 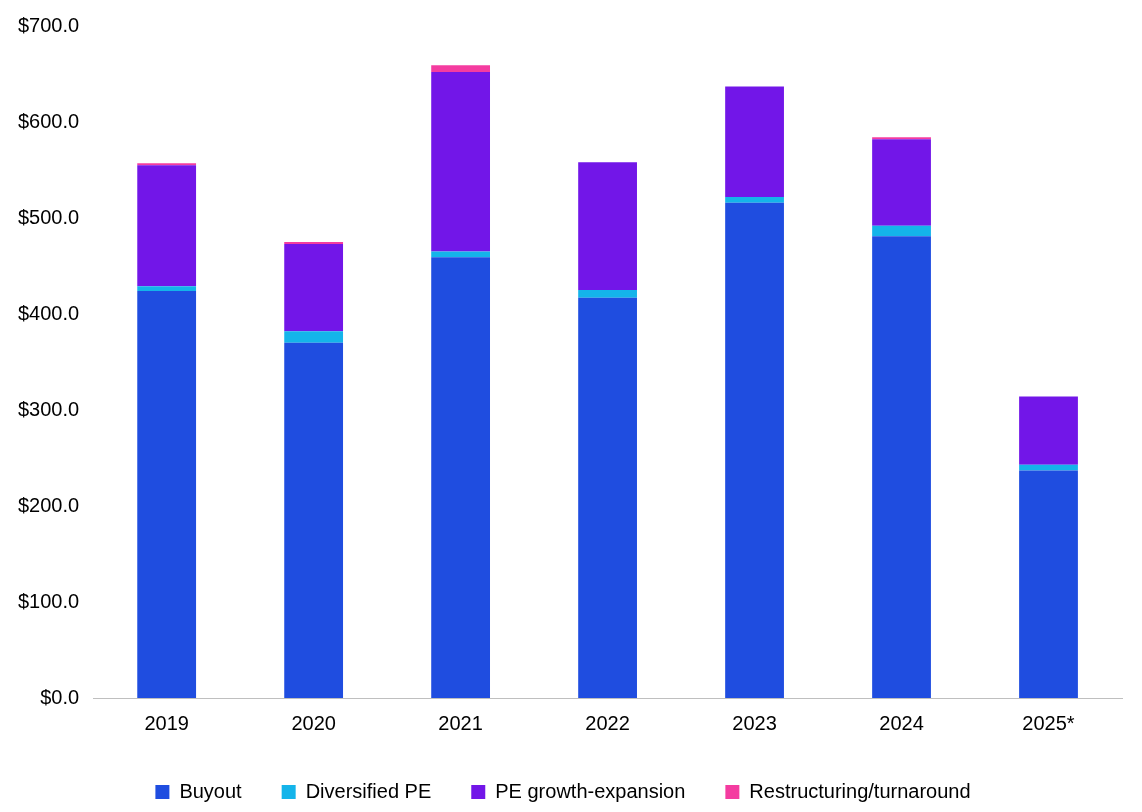 I want to click on x-tick-label: 2024, so click(x=901, y=722).